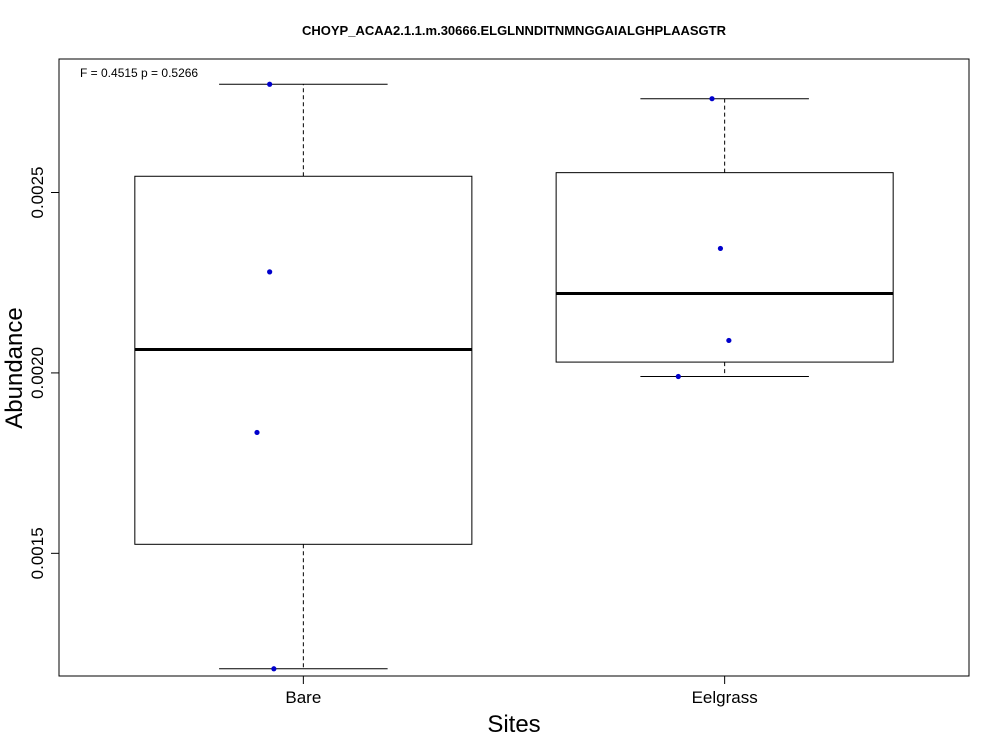 The image size is (1000, 750). Describe the element at coordinates (303, 697) in the screenshot. I see `x-tick-label: Bare` at that location.